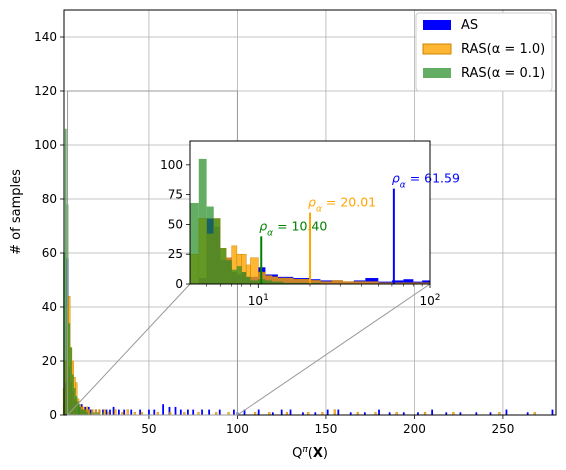 This screenshot has width=566, height=470. Describe the element at coordinates (175, 195) in the screenshot. I see `inset-y-tick-label-75: 75` at that location.